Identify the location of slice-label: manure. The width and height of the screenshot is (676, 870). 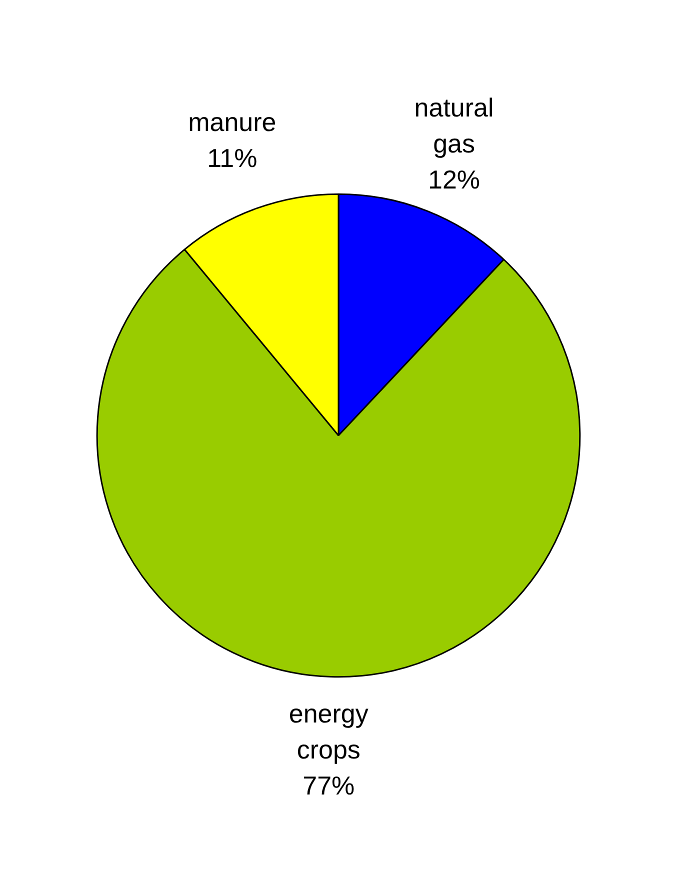
(232, 121).